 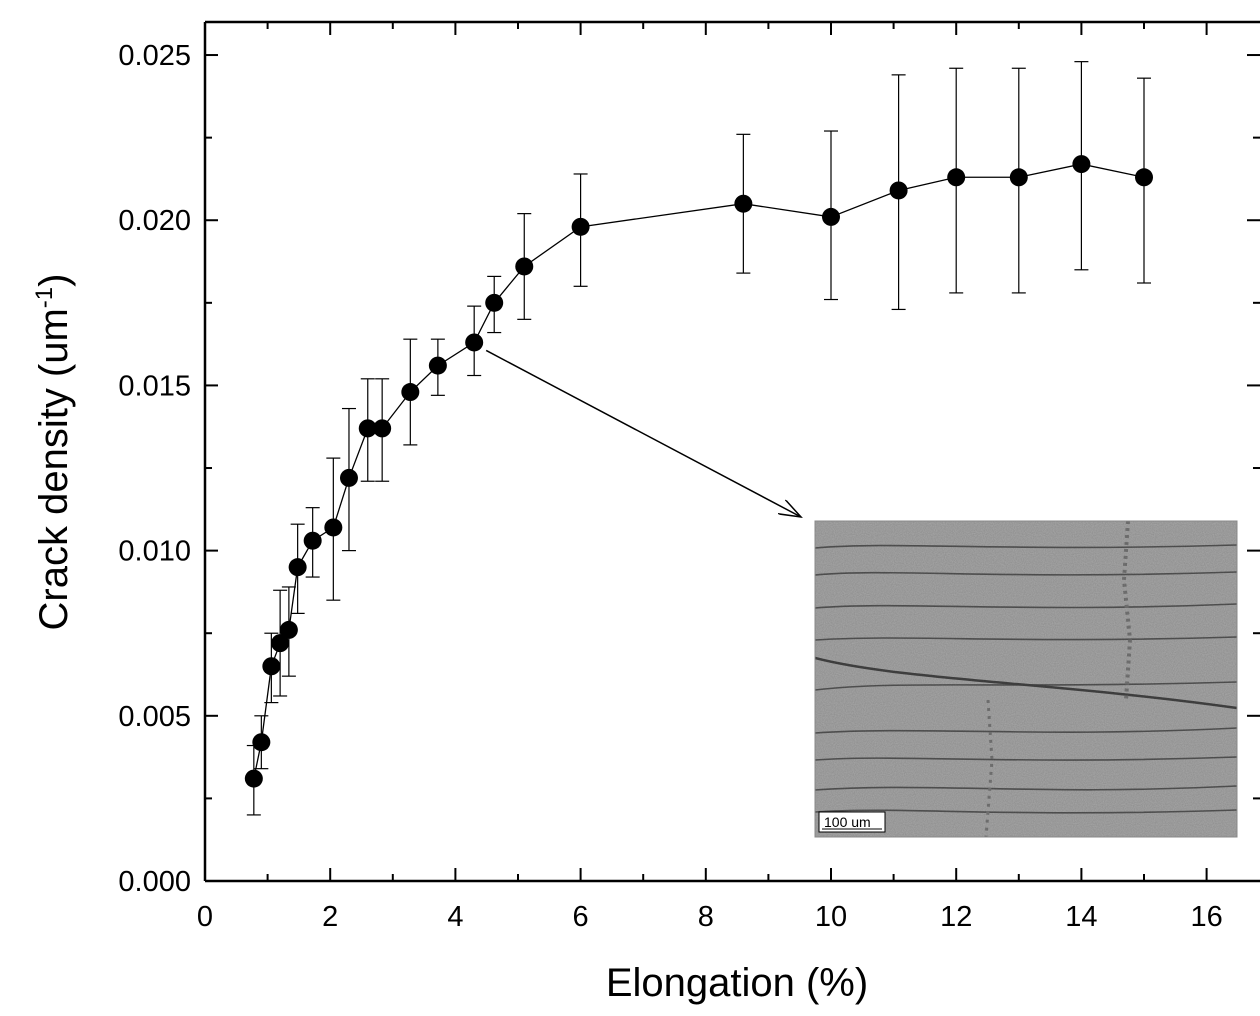 I want to click on x-tick-label: 12, so click(x=956, y=917).